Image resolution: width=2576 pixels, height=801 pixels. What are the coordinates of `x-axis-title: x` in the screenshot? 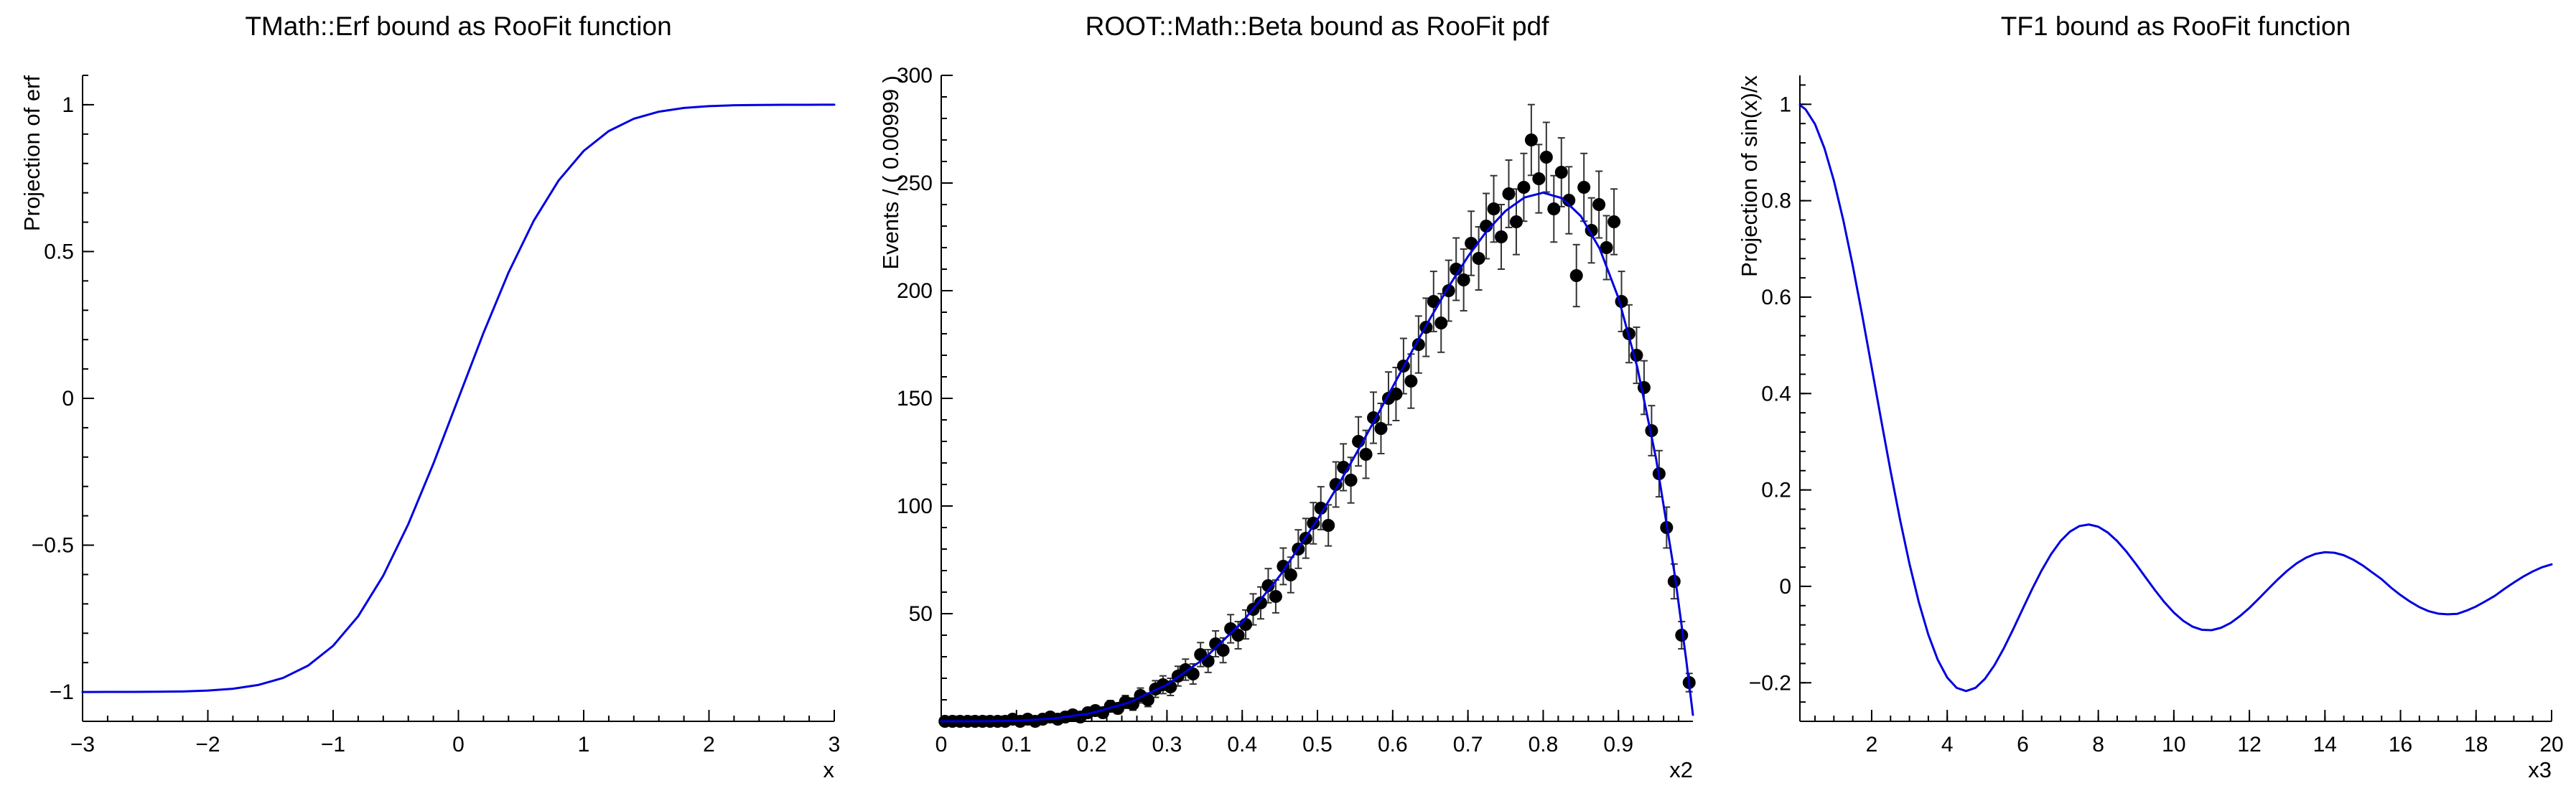 It's located at (829, 770).